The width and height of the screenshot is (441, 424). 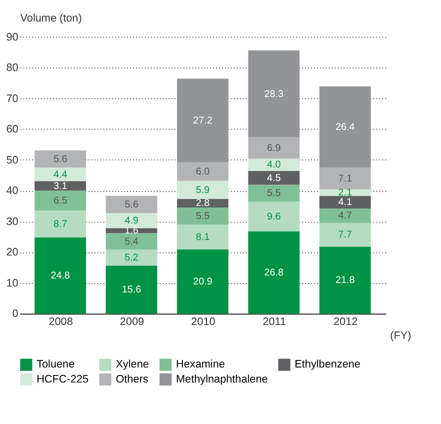 What do you see at coordinates (12, 191) in the screenshot?
I see `y-tick-label: 40` at bounding box center [12, 191].